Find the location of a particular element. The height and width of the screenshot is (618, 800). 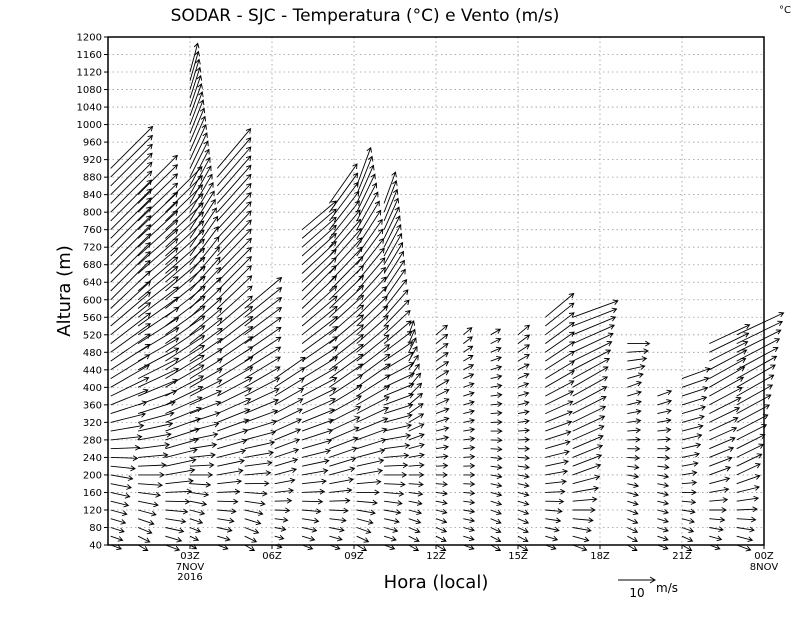

y-tick-label: 1120 is located at coordinates (89, 73).